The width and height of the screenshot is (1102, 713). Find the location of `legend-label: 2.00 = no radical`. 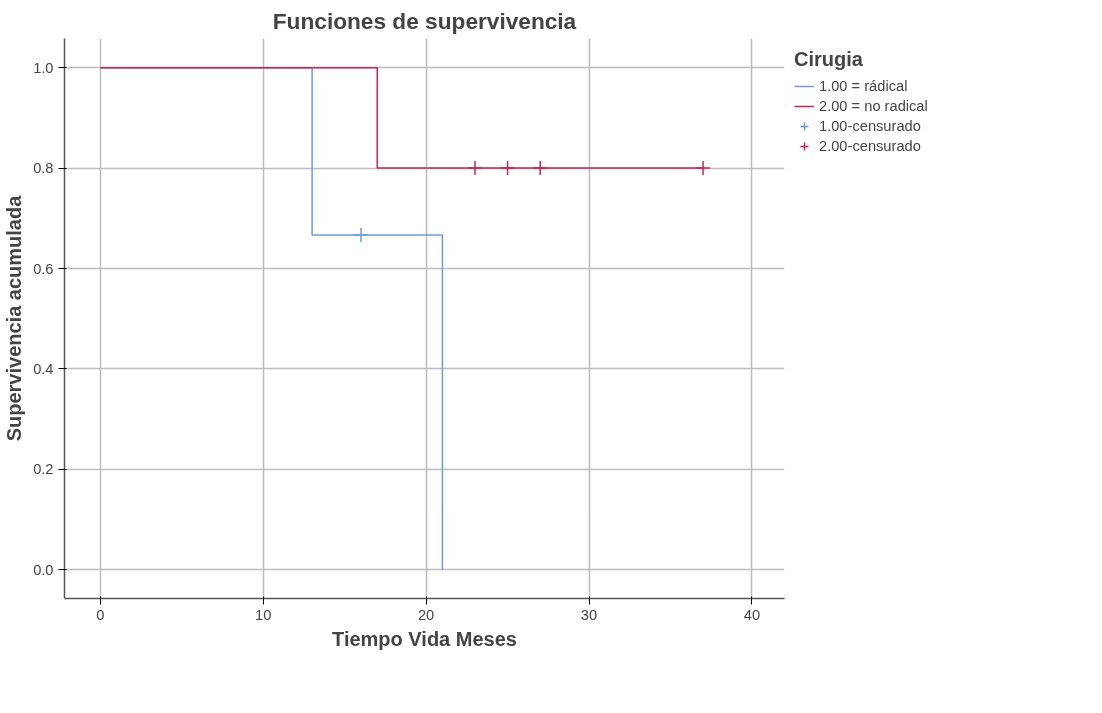

legend-label: 2.00 = no radical is located at coordinates (873, 106).